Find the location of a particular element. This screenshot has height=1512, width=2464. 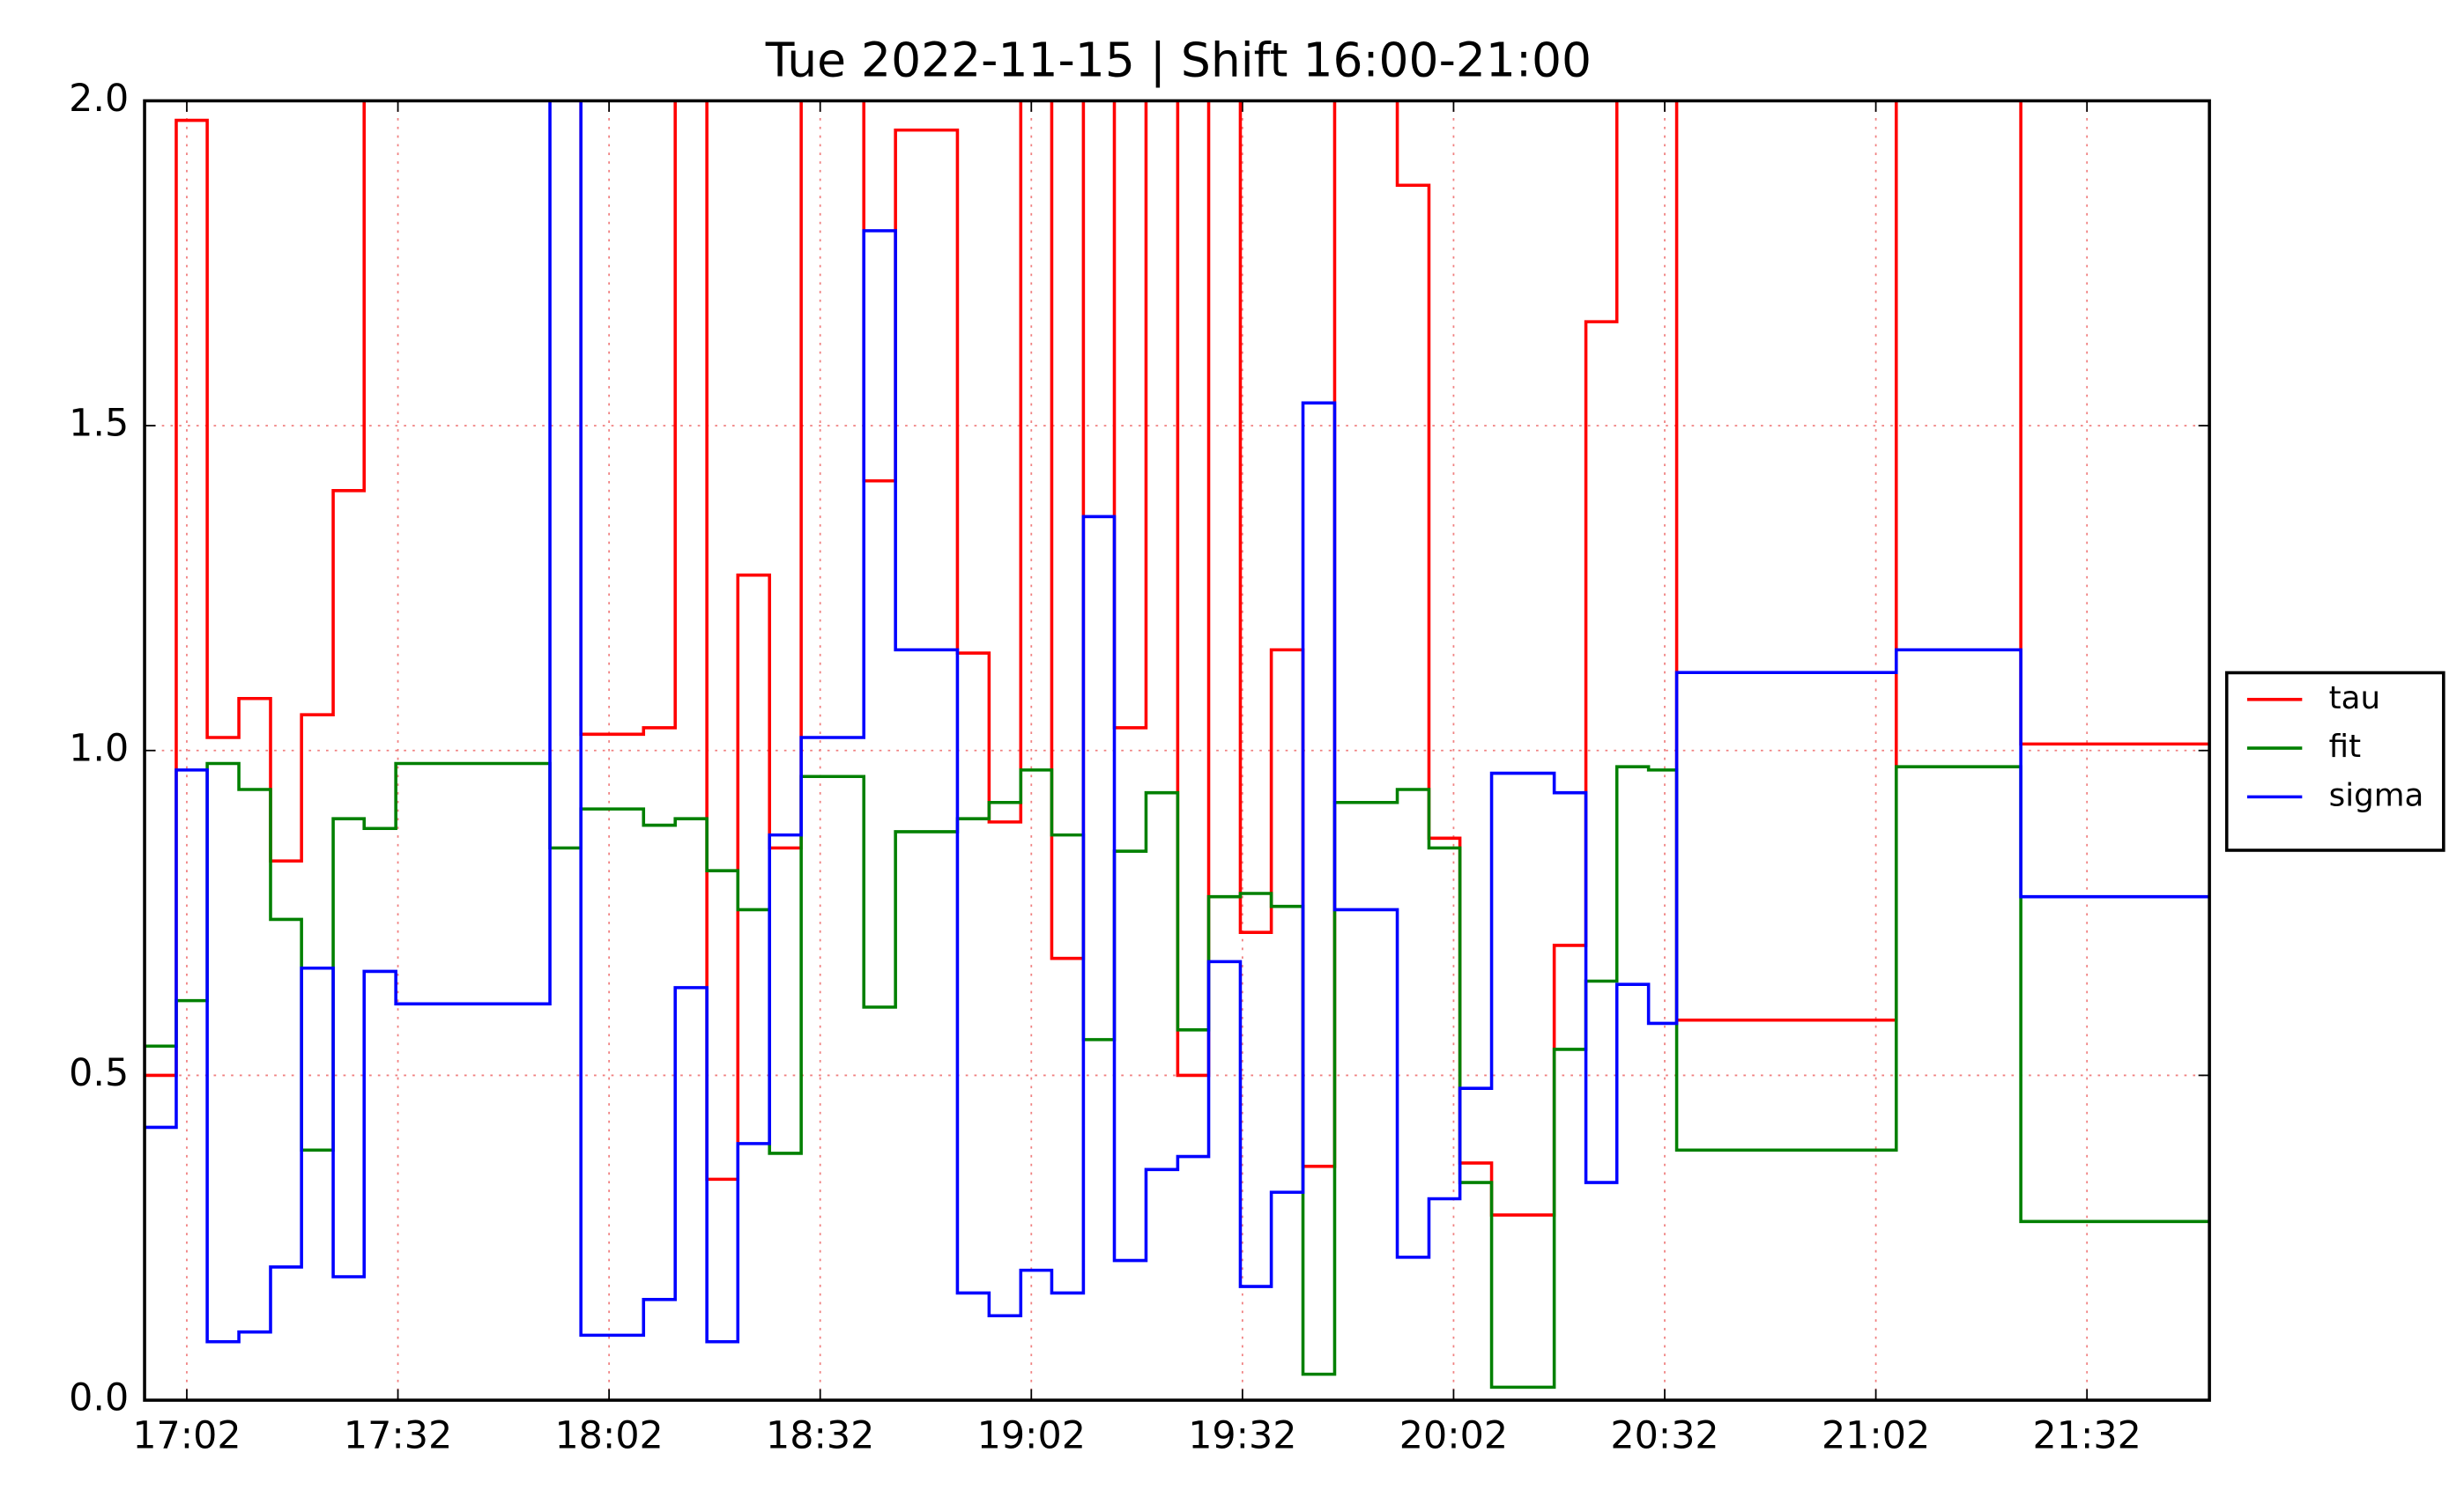

legend-label: tau is located at coordinates (2354, 698).